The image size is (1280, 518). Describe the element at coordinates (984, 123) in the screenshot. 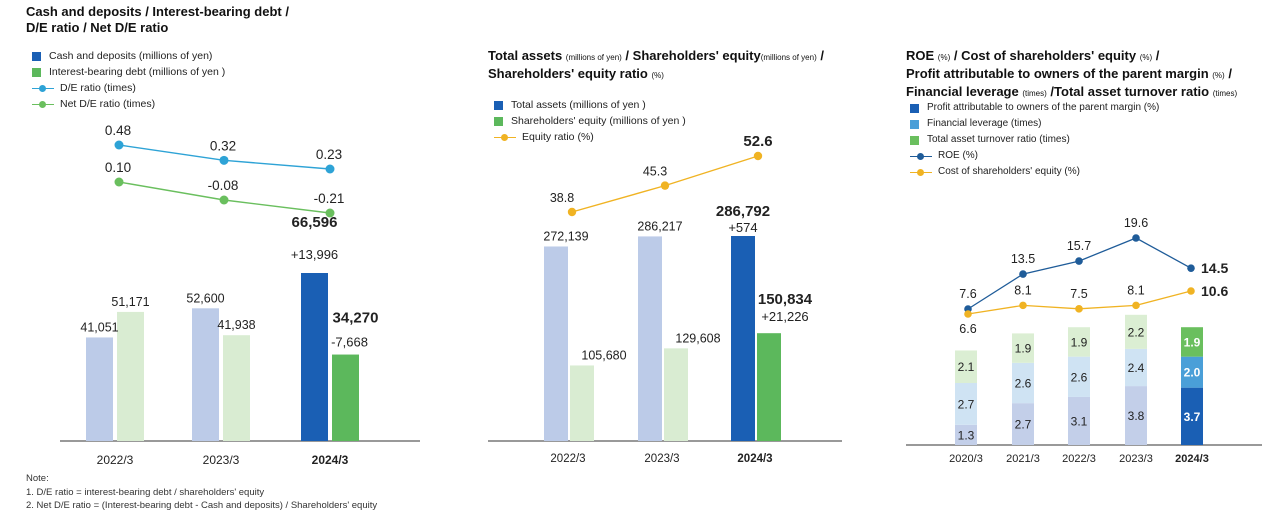

I see `legend-label: Financial leverage (times)` at that location.